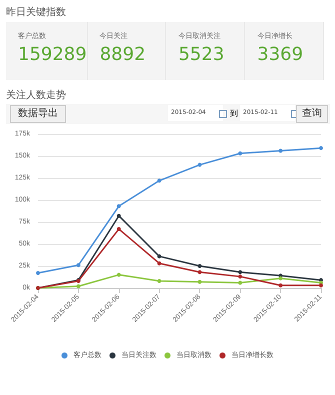 The image size is (335, 395). Describe the element at coordinates (201, 54) in the screenshot. I see `data-label: 5523` at that location.